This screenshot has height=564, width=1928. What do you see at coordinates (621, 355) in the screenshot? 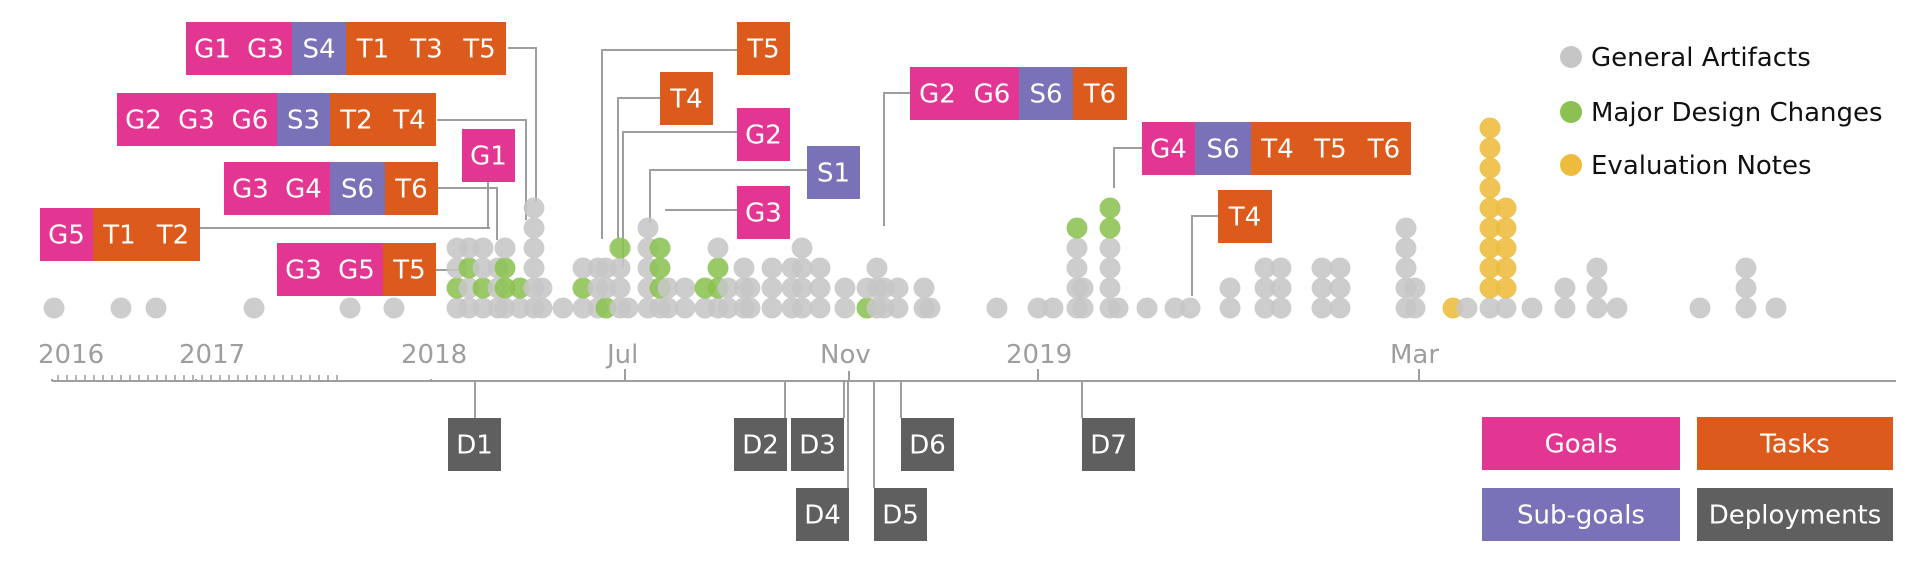
I see `axis-label: Jul` at bounding box center [621, 355].